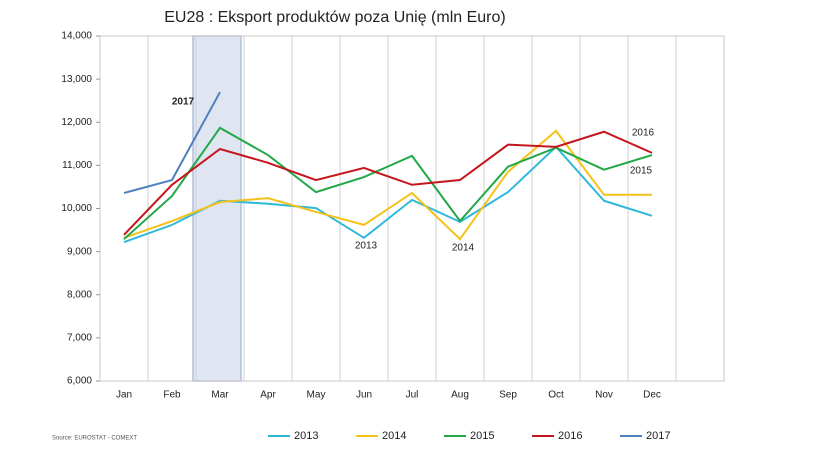 This screenshot has height=461, width=820. I want to click on y-tick-label: 12,000, so click(76, 122).